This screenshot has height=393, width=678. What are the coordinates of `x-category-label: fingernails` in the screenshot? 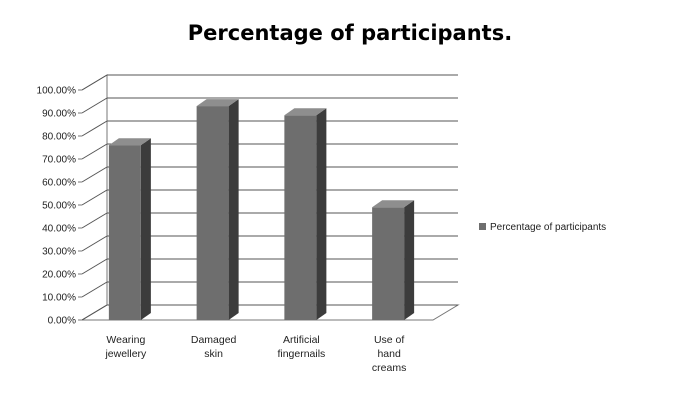 It's located at (301, 354).